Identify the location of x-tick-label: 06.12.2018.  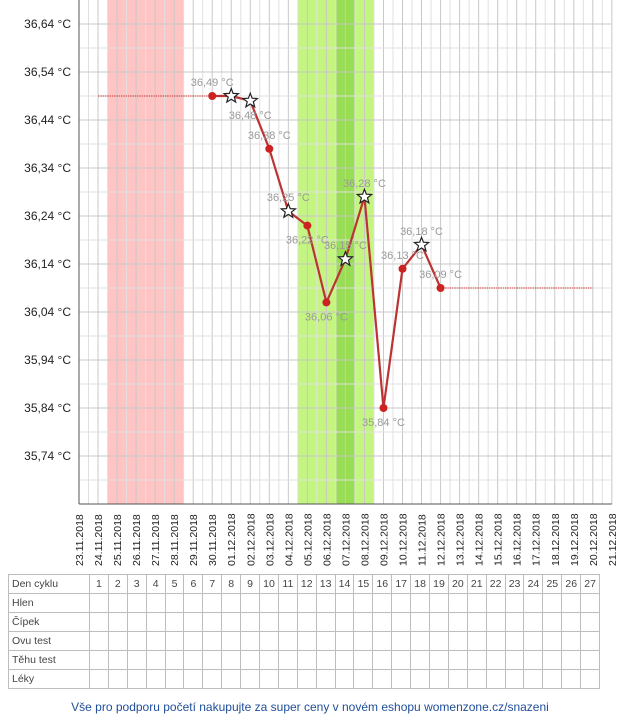
(327, 539).